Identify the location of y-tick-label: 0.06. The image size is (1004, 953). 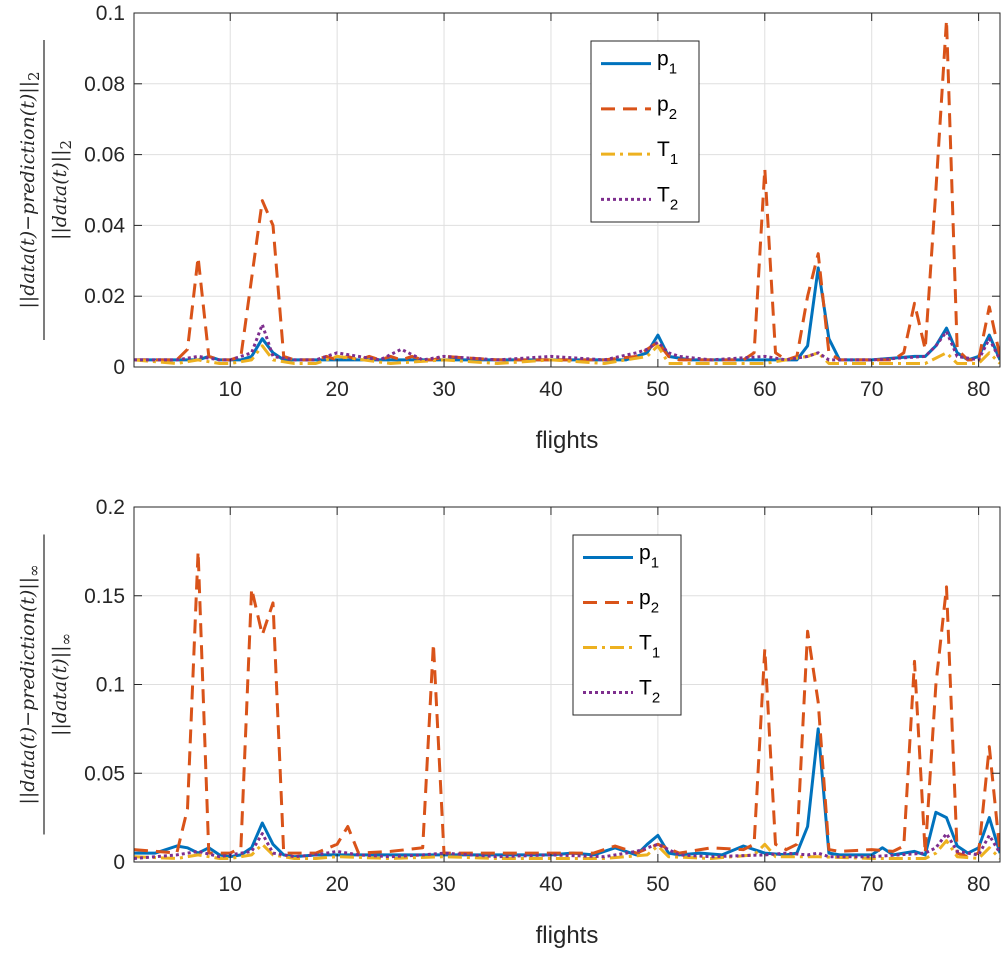
(104, 155).